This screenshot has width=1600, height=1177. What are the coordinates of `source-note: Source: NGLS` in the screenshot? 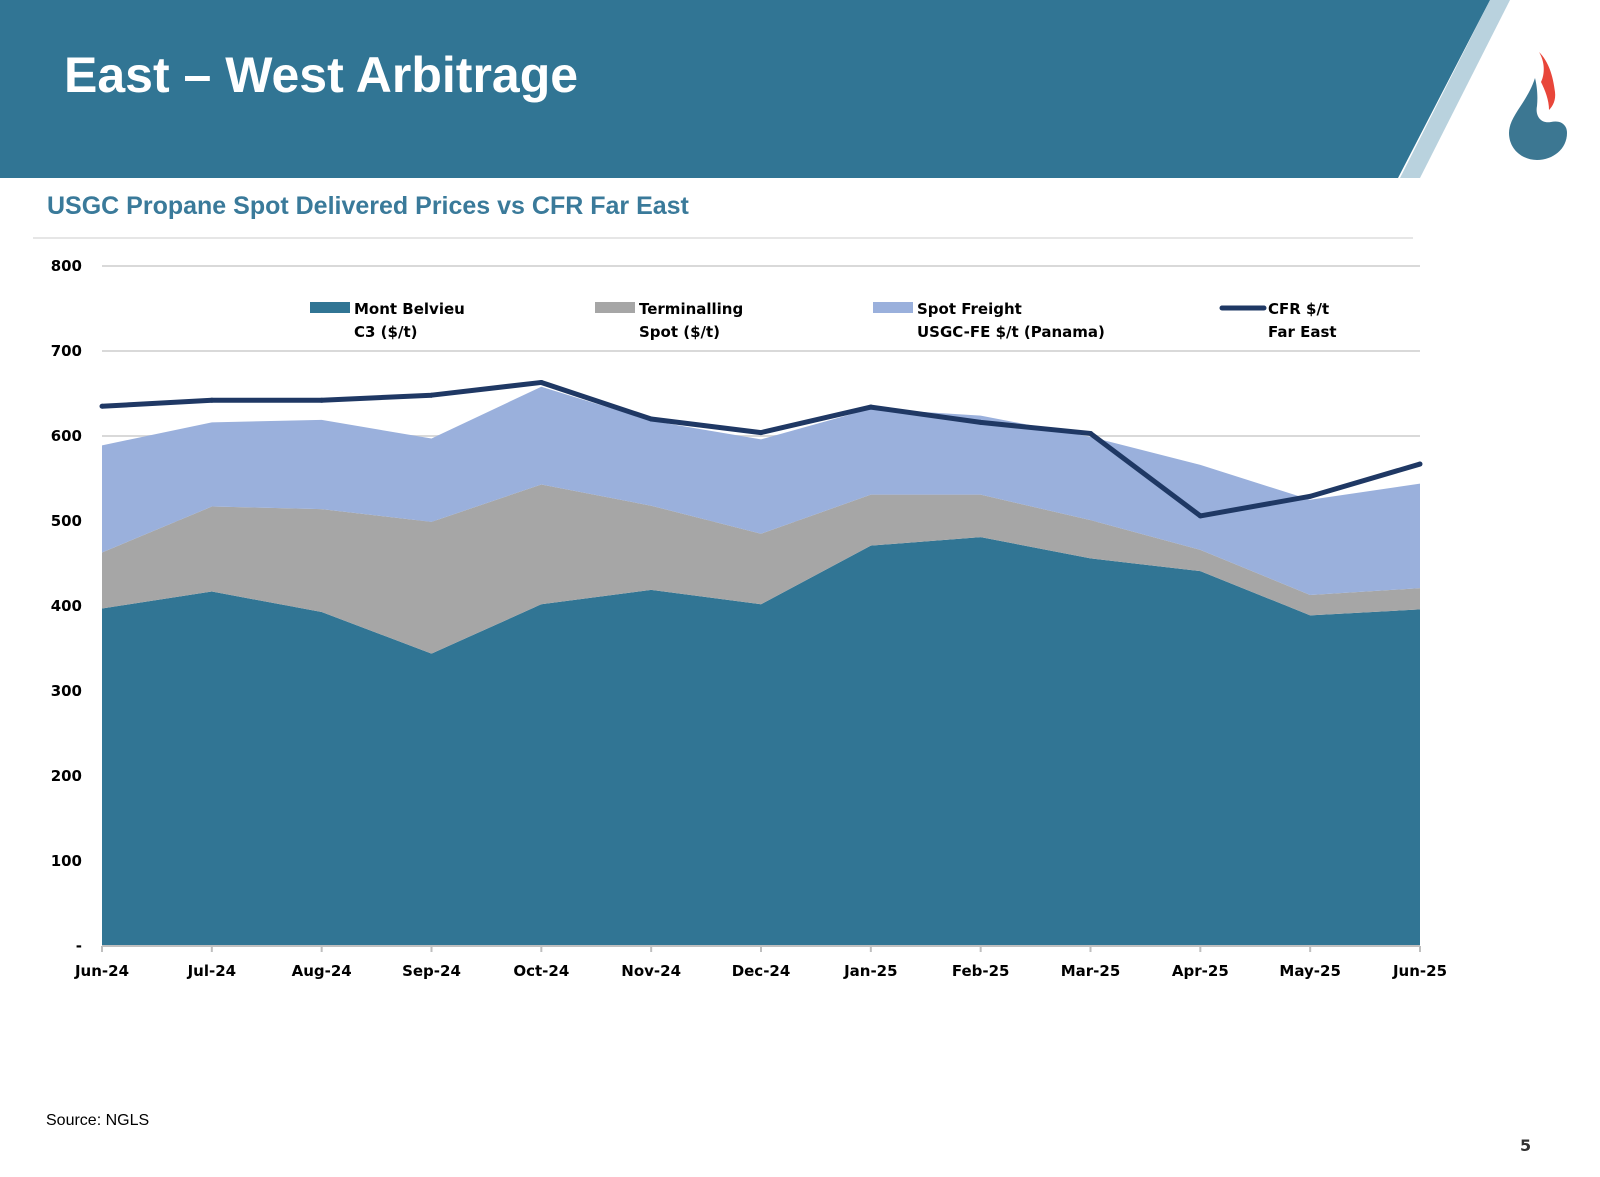 It's located at (98, 1120).